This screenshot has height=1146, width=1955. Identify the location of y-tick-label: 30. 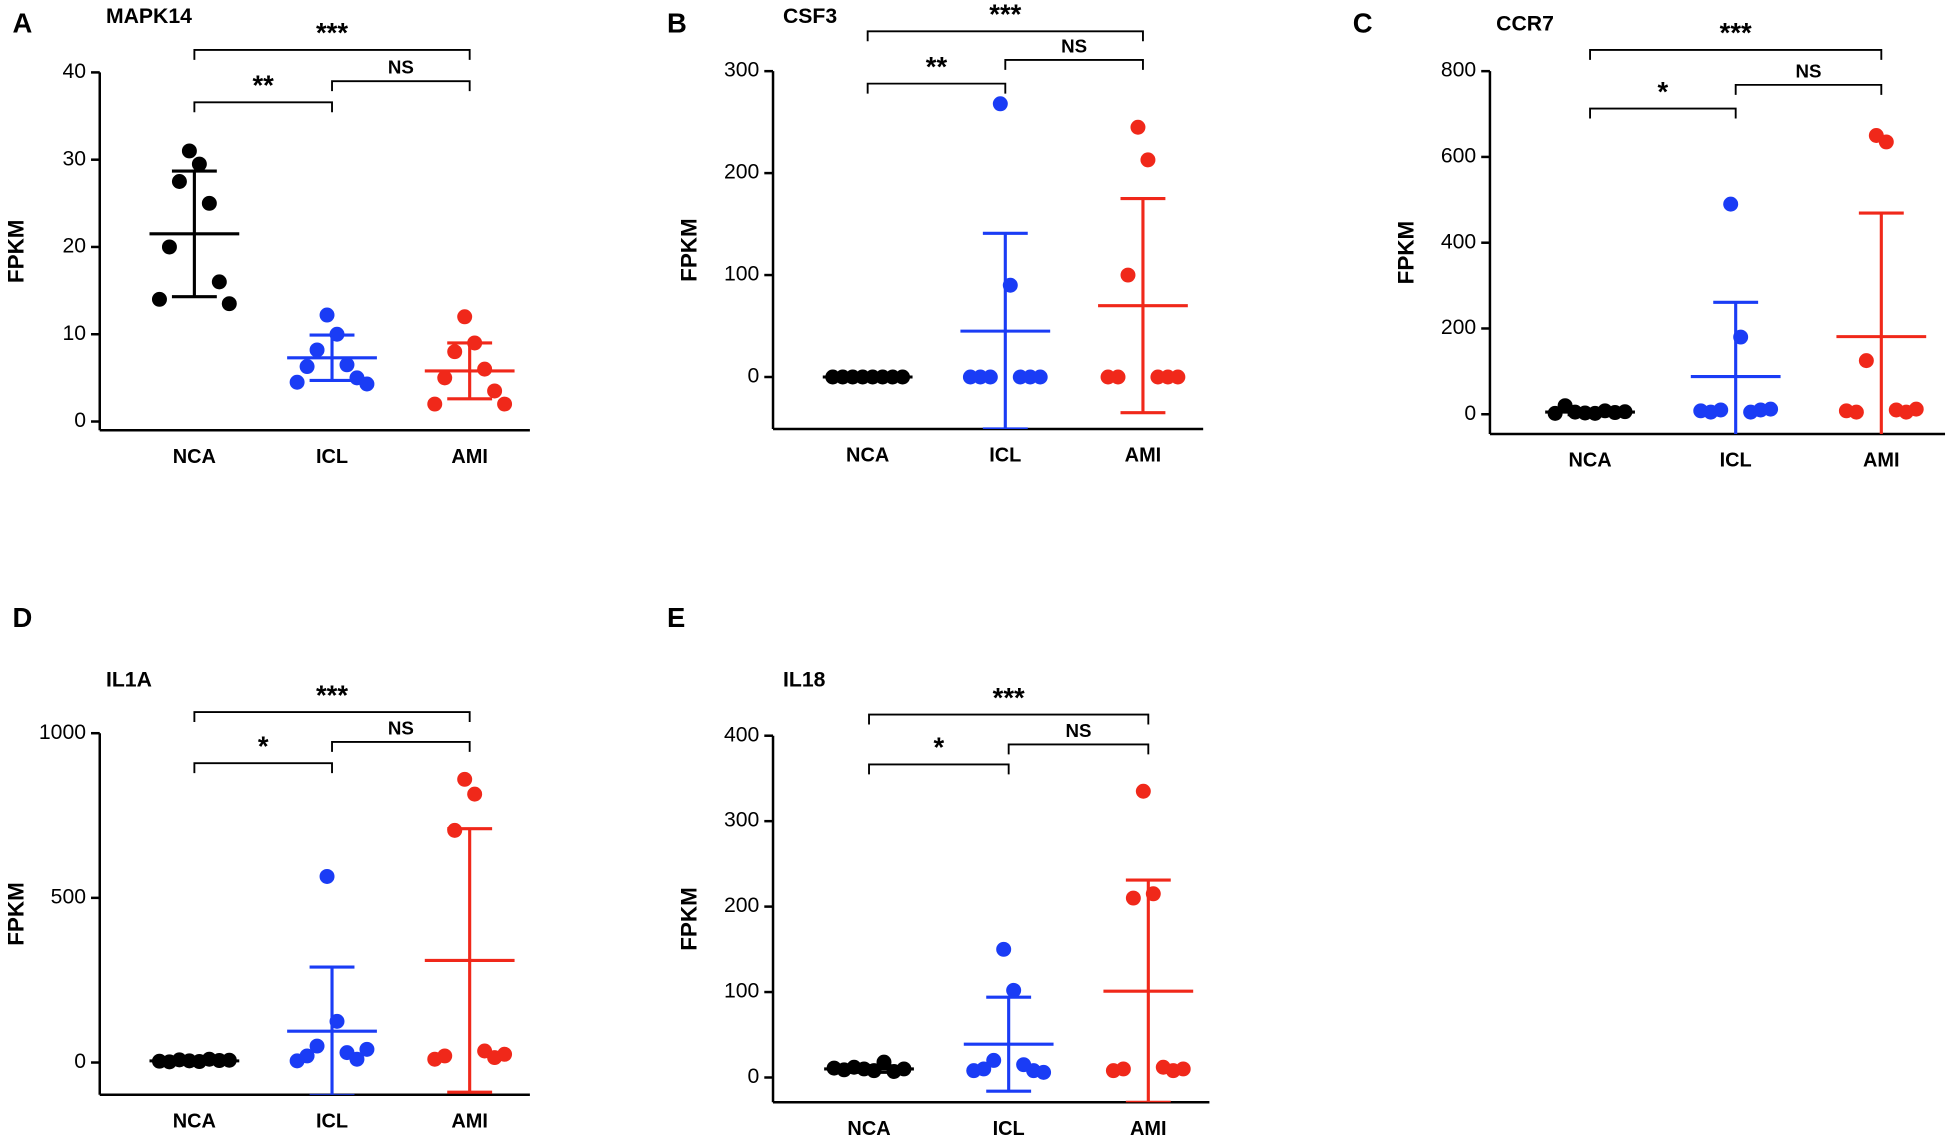
(74, 158).